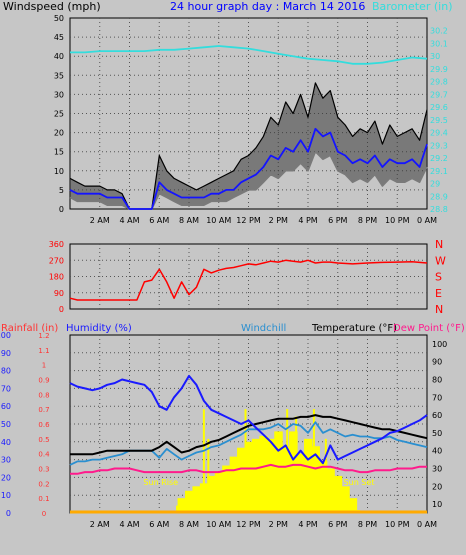  What do you see at coordinates (59, 56) in the screenshot?
I see `wind-y-tick: 40` at bounding box center [59, 56].